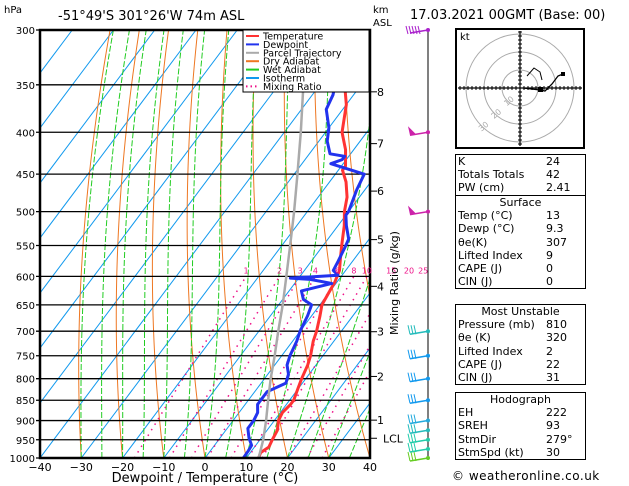  I want to click on km-tick-label: 7, so click(380, 144).